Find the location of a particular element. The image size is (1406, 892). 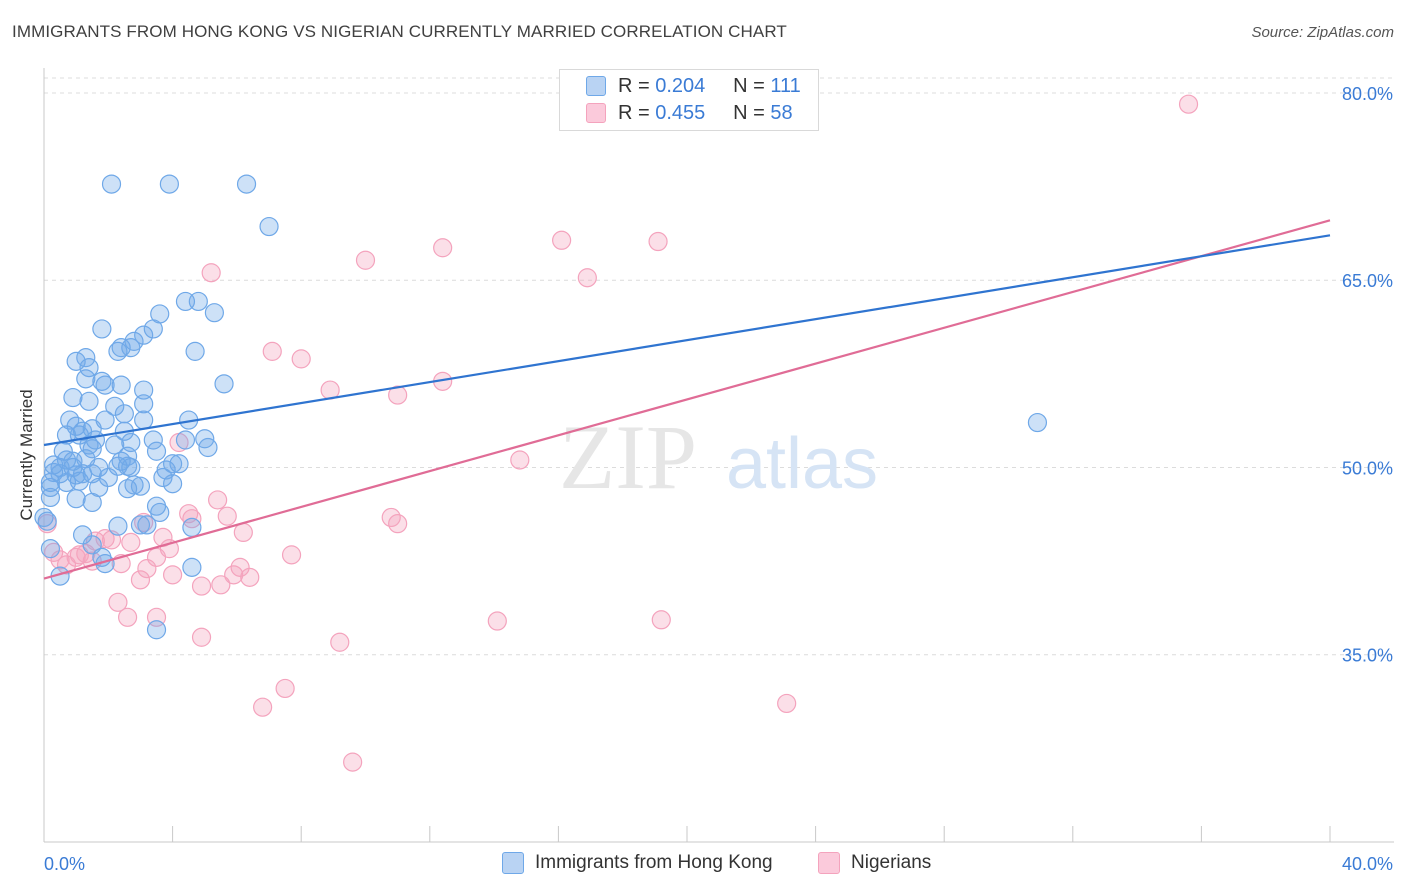

legend-swatch-blue is located at coordinates (596, 86).